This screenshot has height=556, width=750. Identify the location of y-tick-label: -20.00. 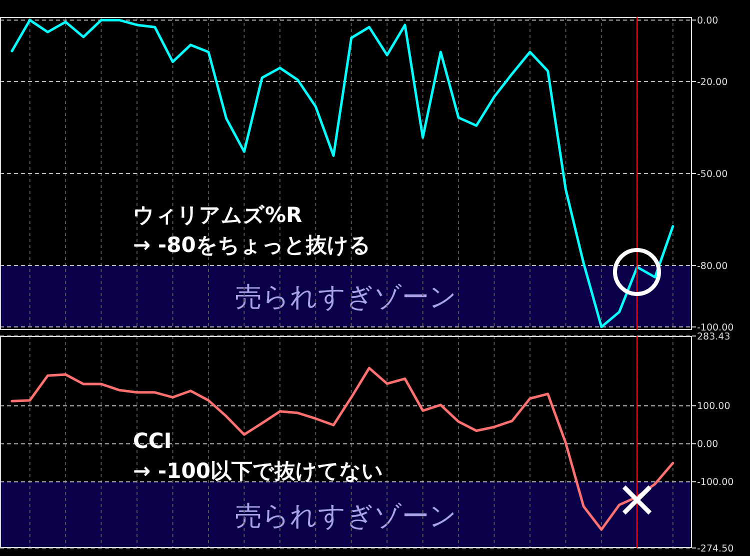
(712, 82).